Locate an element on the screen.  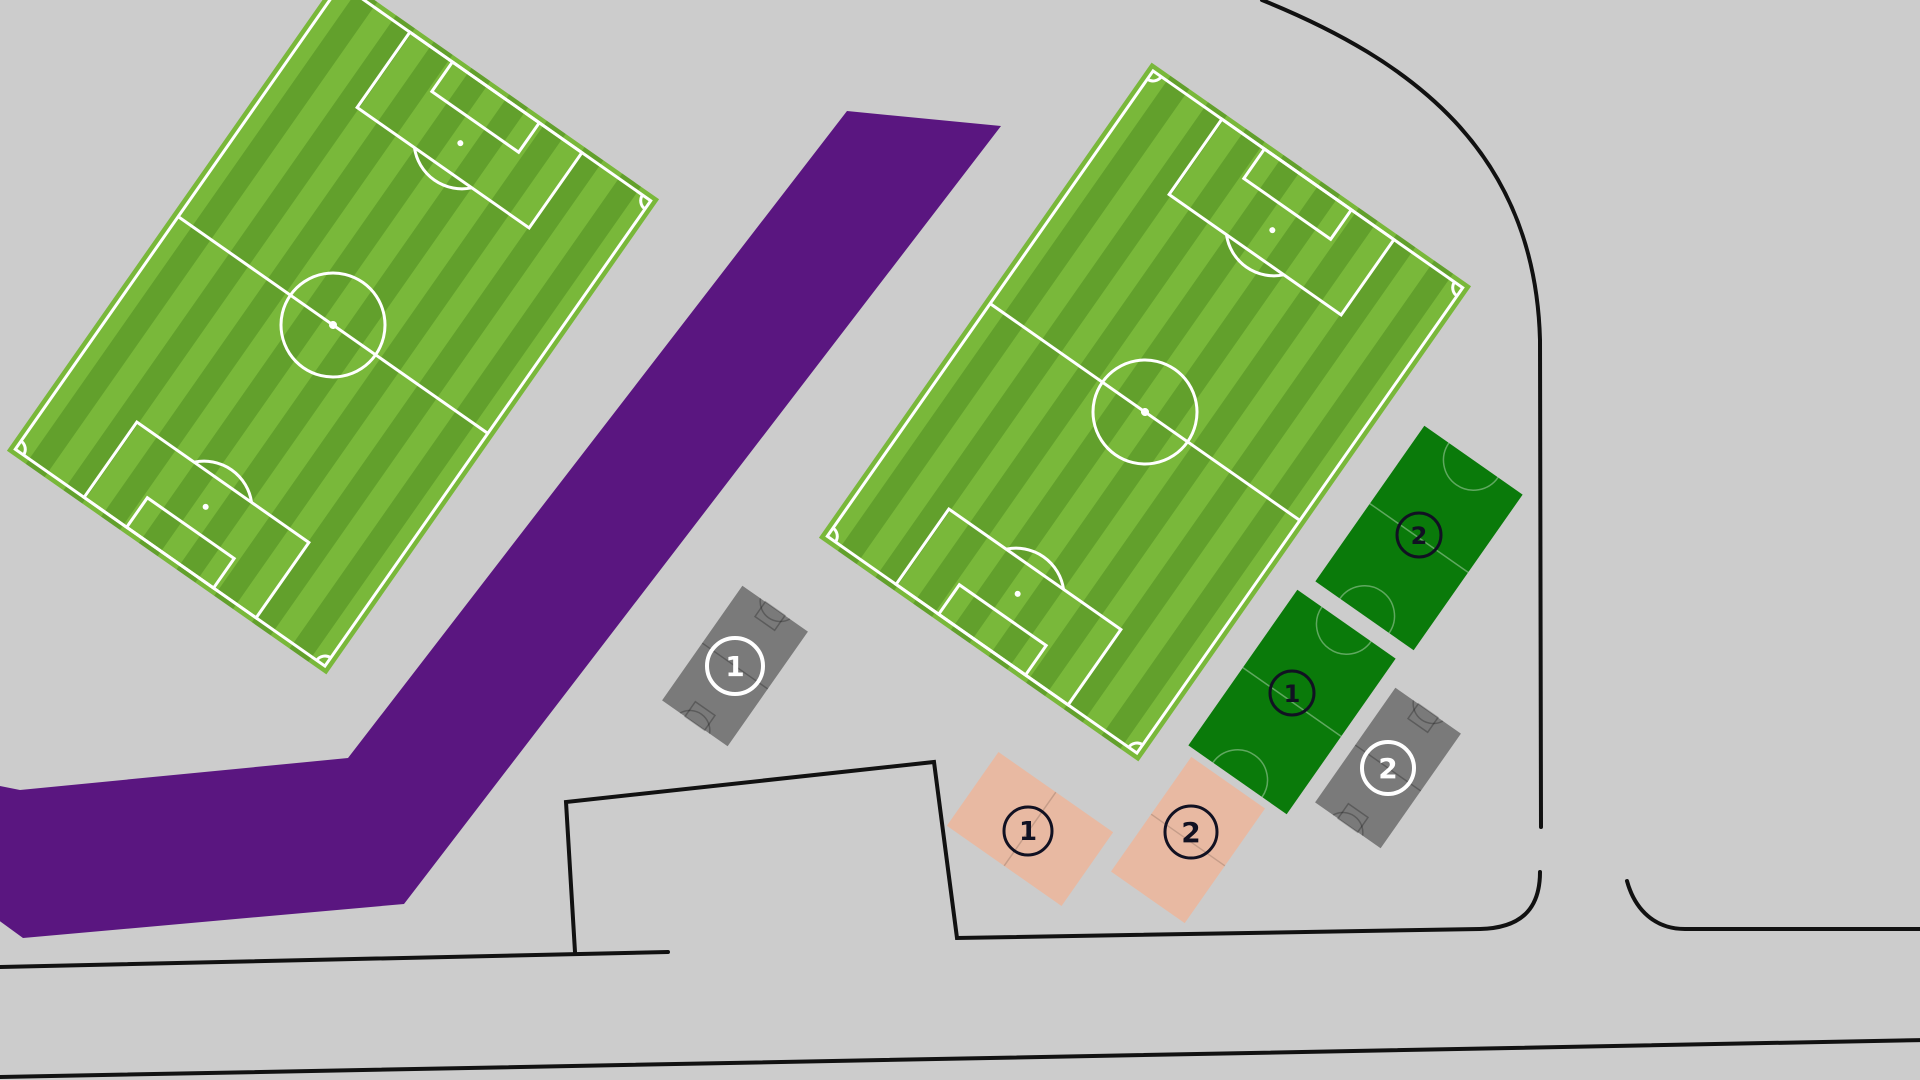
futsal-court-2-badge: 2 is located at coordinates (1419, 535).